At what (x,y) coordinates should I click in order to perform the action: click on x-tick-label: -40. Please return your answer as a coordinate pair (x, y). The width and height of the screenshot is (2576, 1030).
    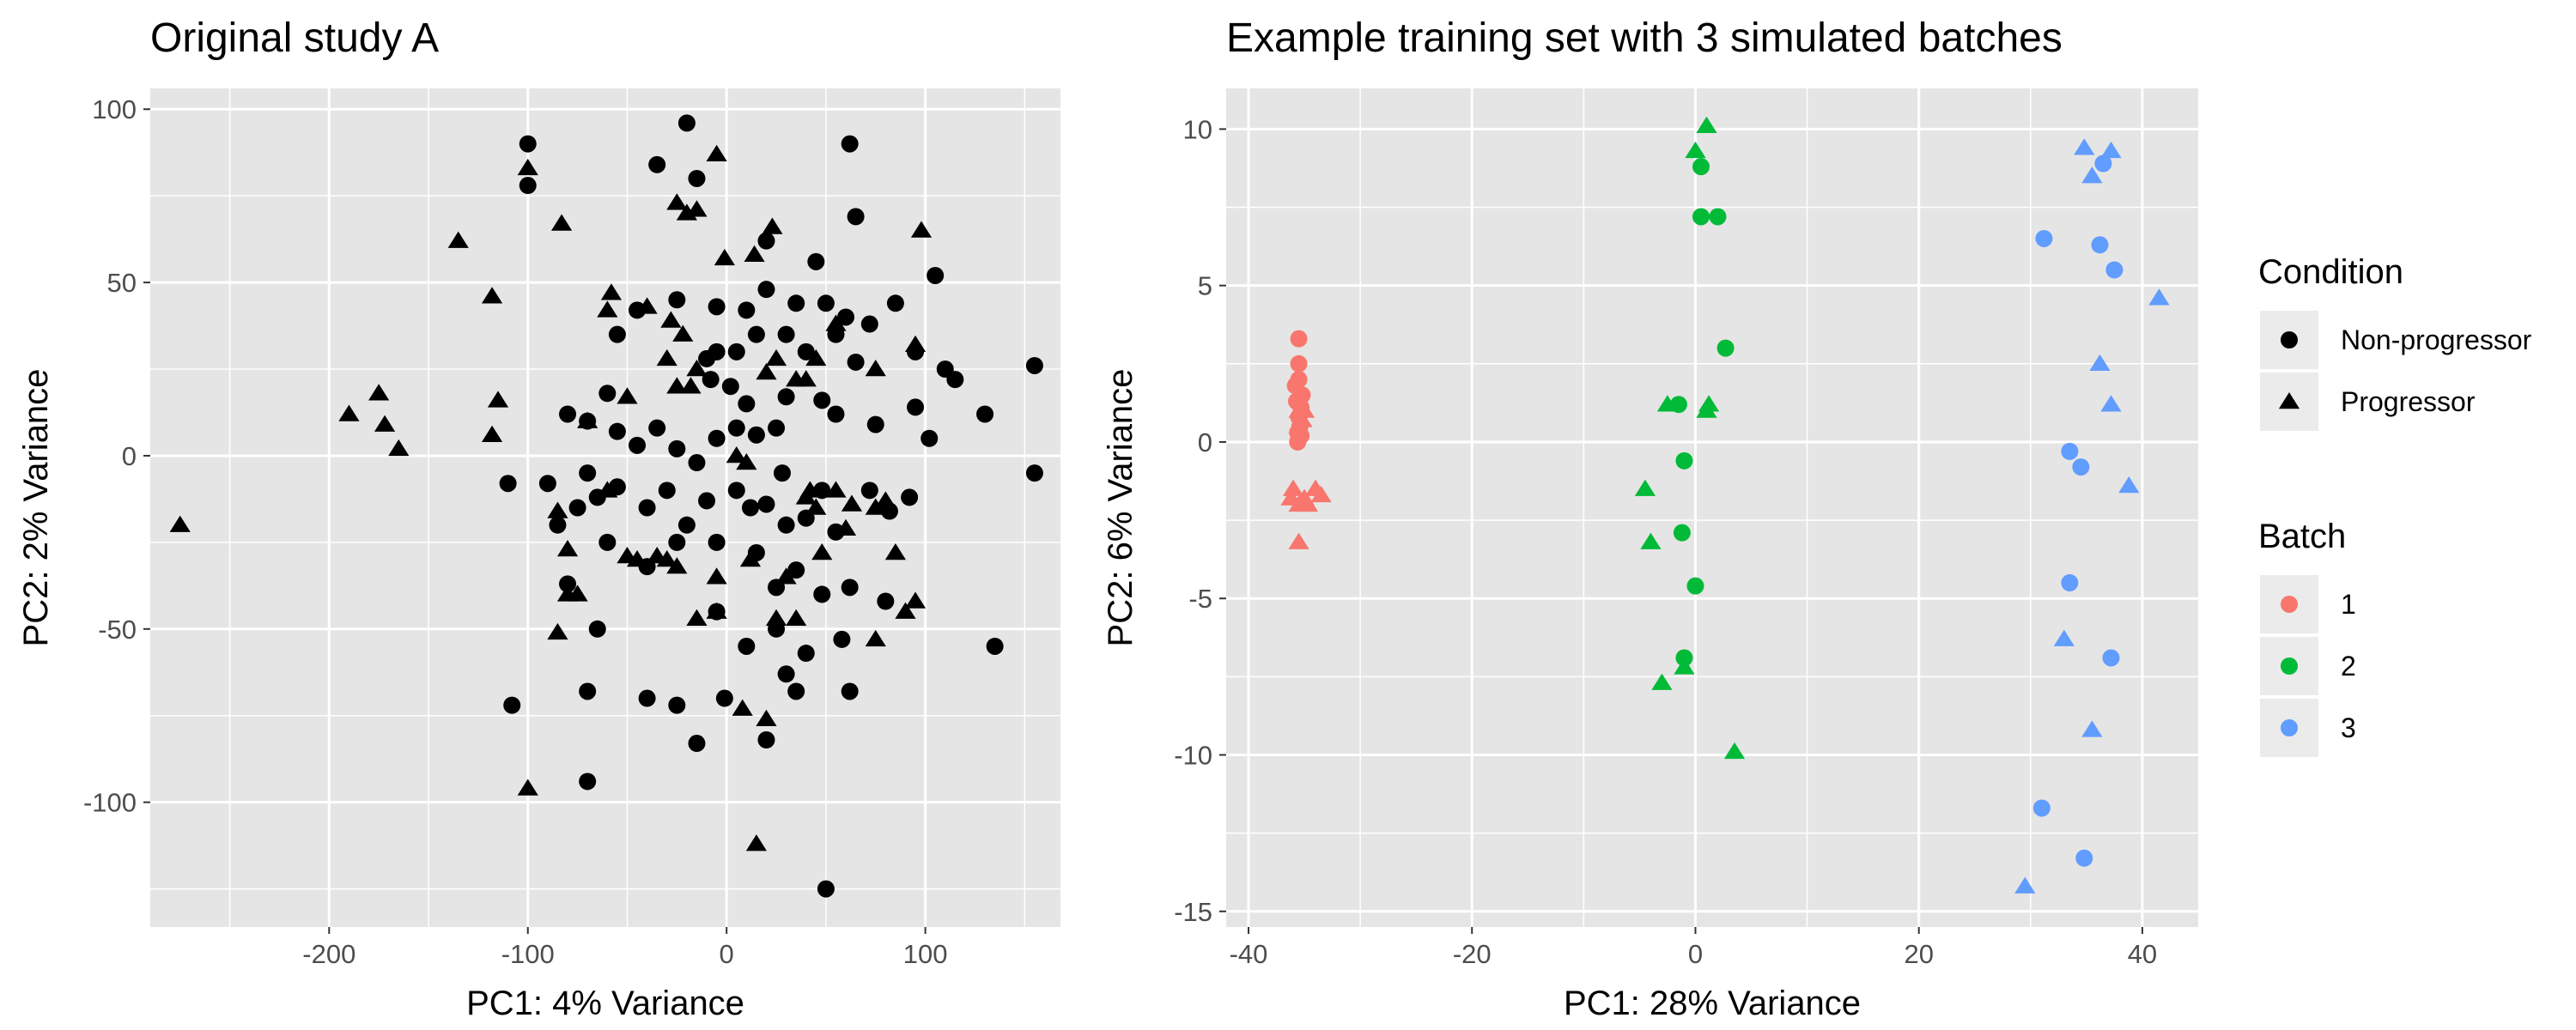
    Looking at the image, I should click on (1249, 954).